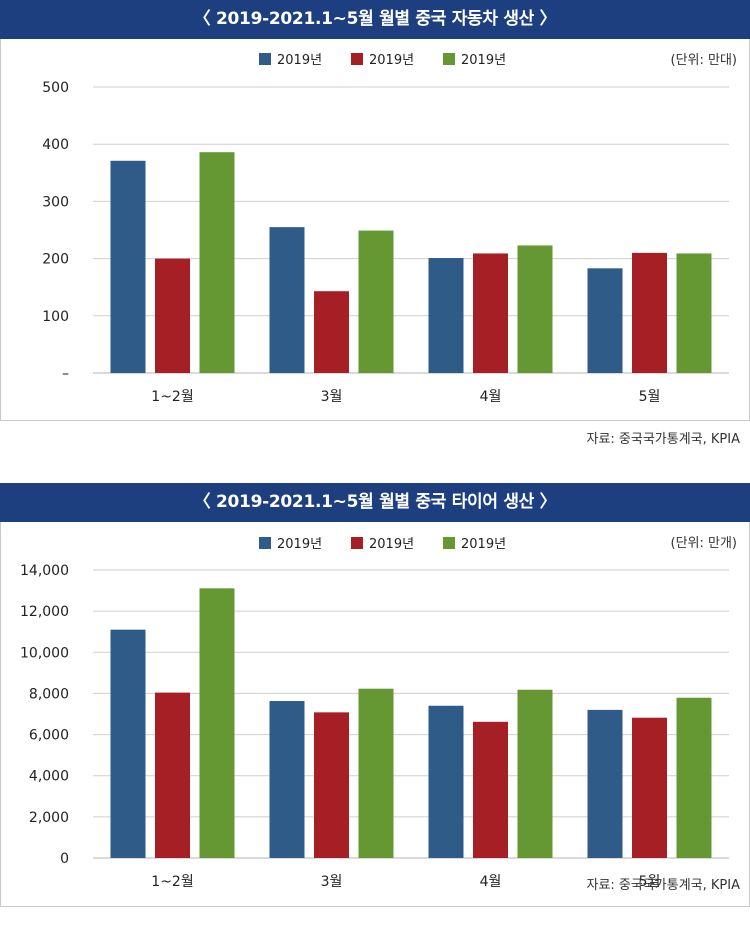  What do you see at coordinates (49, 694) in the screenshot?
I see `y-tick-label: 8,000` at bounding box center [49, 694].